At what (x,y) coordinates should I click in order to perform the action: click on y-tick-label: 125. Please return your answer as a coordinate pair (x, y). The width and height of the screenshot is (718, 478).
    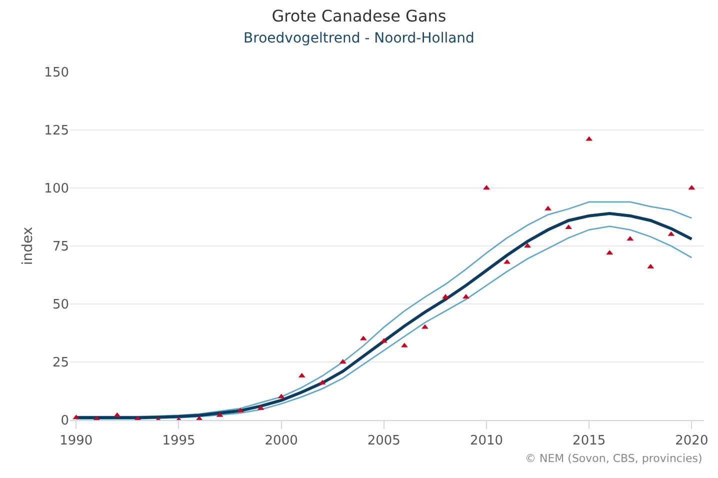
    Looking at the image, I should click on (56, 131).